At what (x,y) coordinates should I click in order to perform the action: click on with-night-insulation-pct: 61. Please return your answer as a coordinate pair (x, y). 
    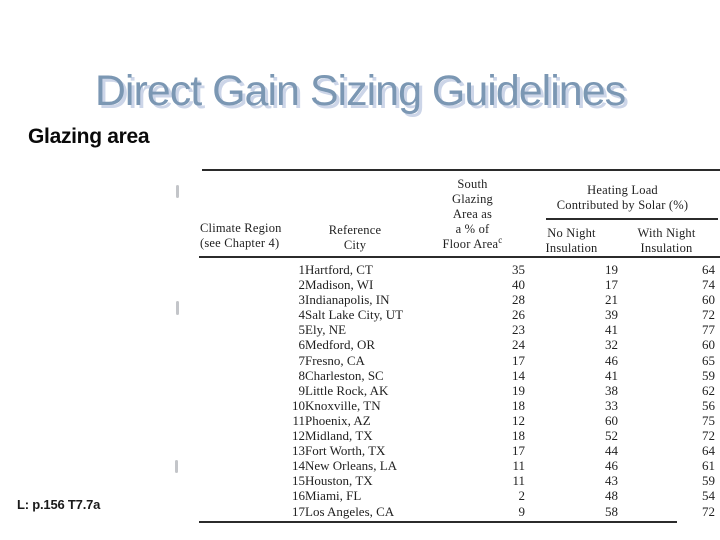
    Looking at the image, I should click on (708, 466).